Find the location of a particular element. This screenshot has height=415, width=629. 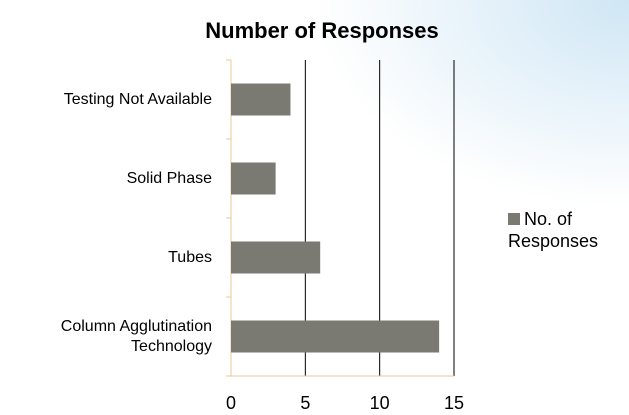

x-tick-label: 10 is located at coordinates (380, 403).